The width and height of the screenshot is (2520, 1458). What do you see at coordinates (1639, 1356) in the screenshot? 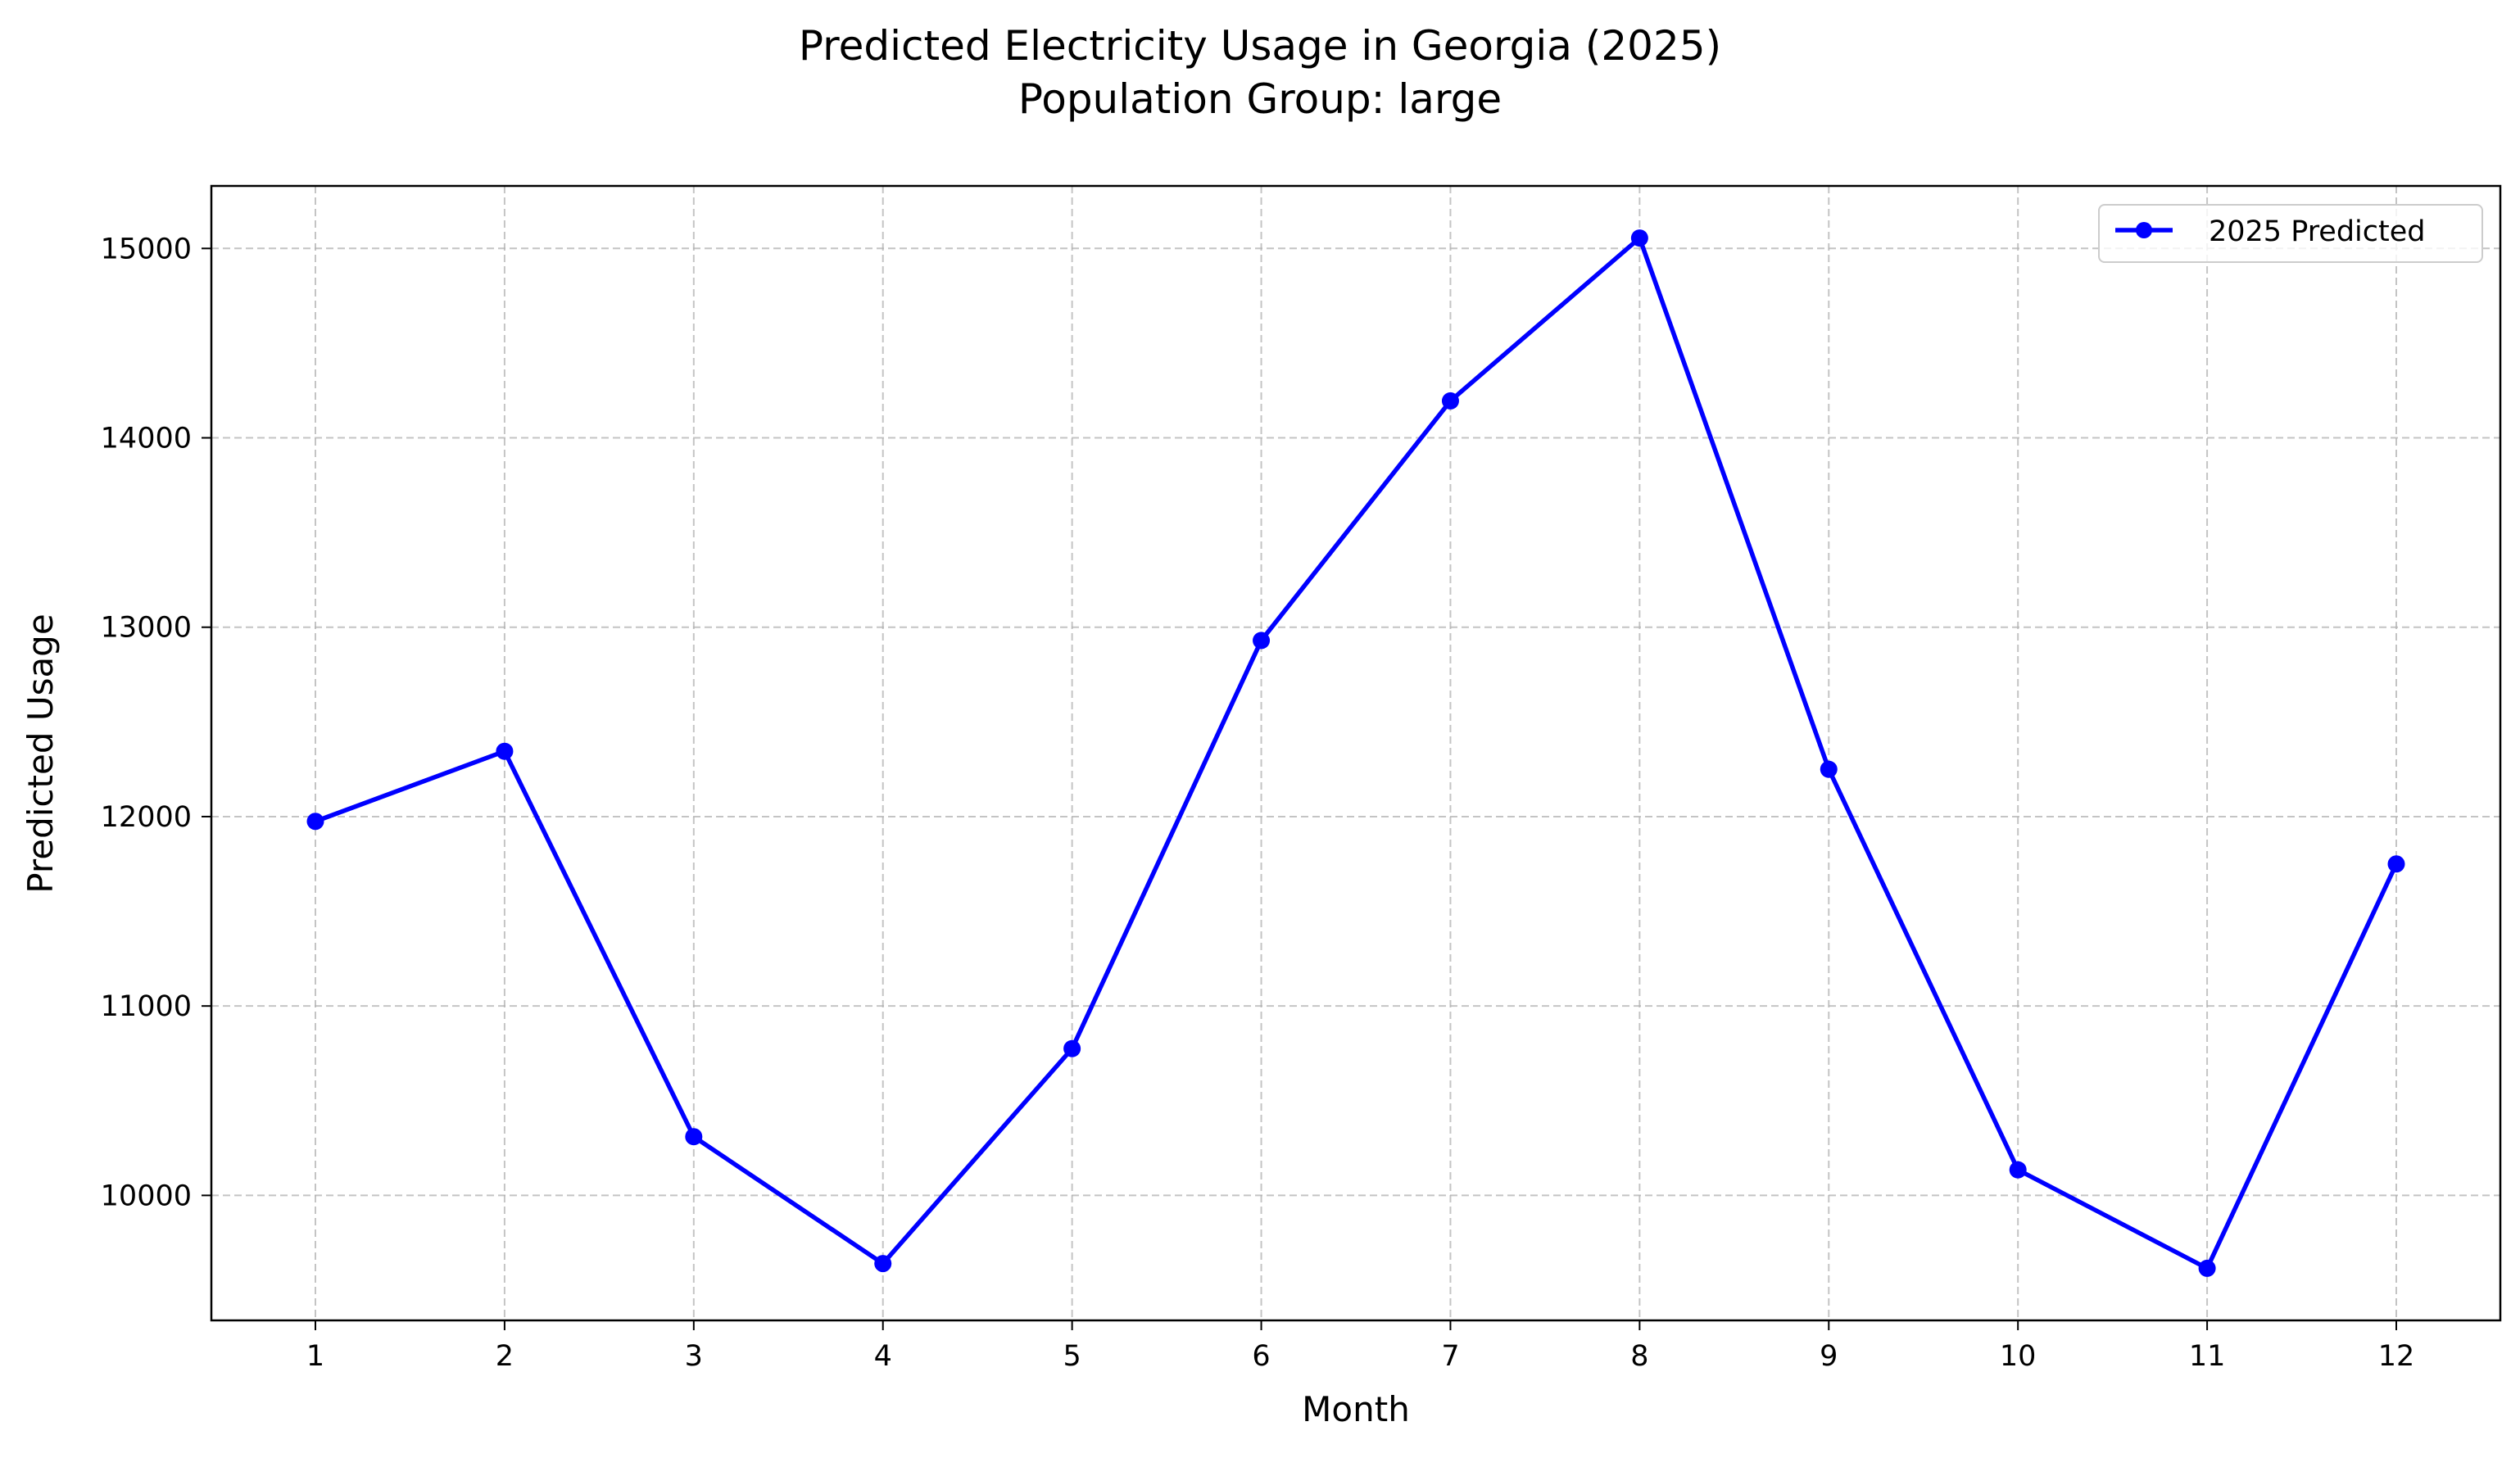
I see `x-tick-label: 8` at bounding box center [1639, 1356].